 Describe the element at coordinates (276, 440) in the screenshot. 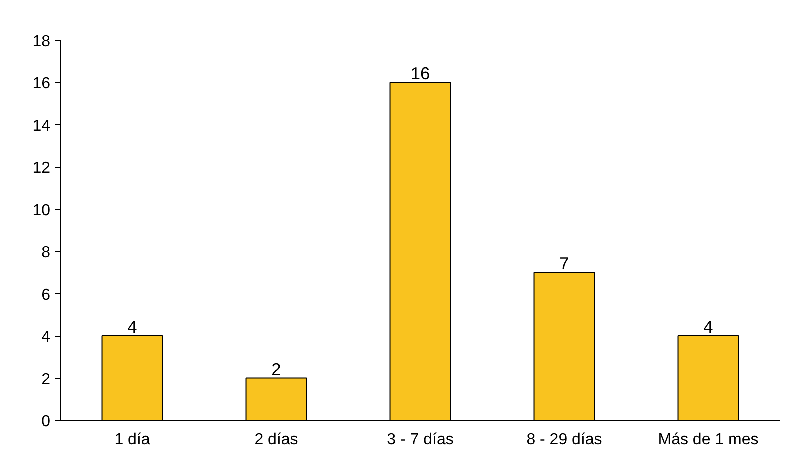

I see `x-tick-label: 2 días` at that location.